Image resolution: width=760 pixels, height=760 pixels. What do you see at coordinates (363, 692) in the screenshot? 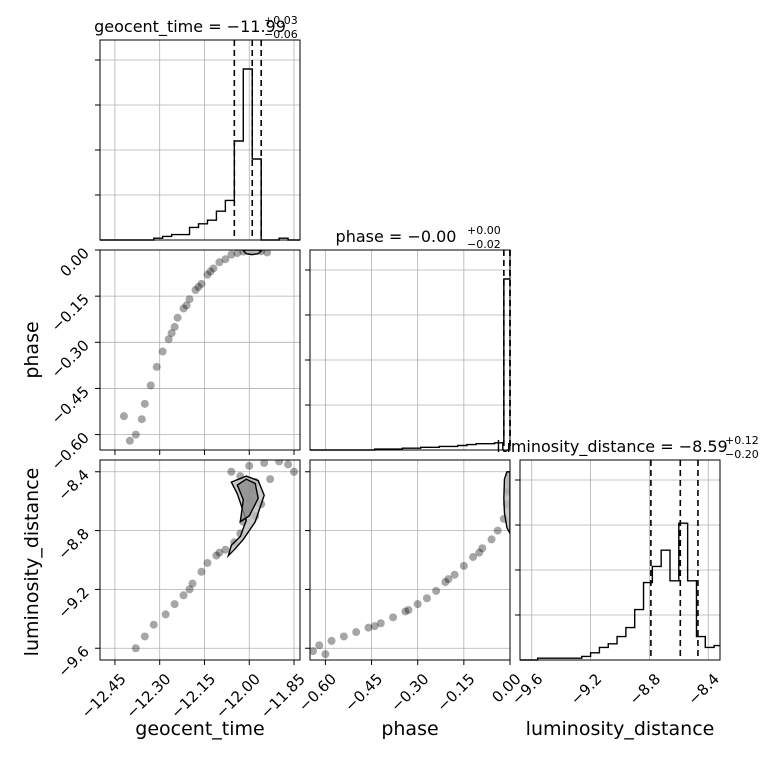
I see `x-tick-label: −0.45` at bounding box center [363, 692].